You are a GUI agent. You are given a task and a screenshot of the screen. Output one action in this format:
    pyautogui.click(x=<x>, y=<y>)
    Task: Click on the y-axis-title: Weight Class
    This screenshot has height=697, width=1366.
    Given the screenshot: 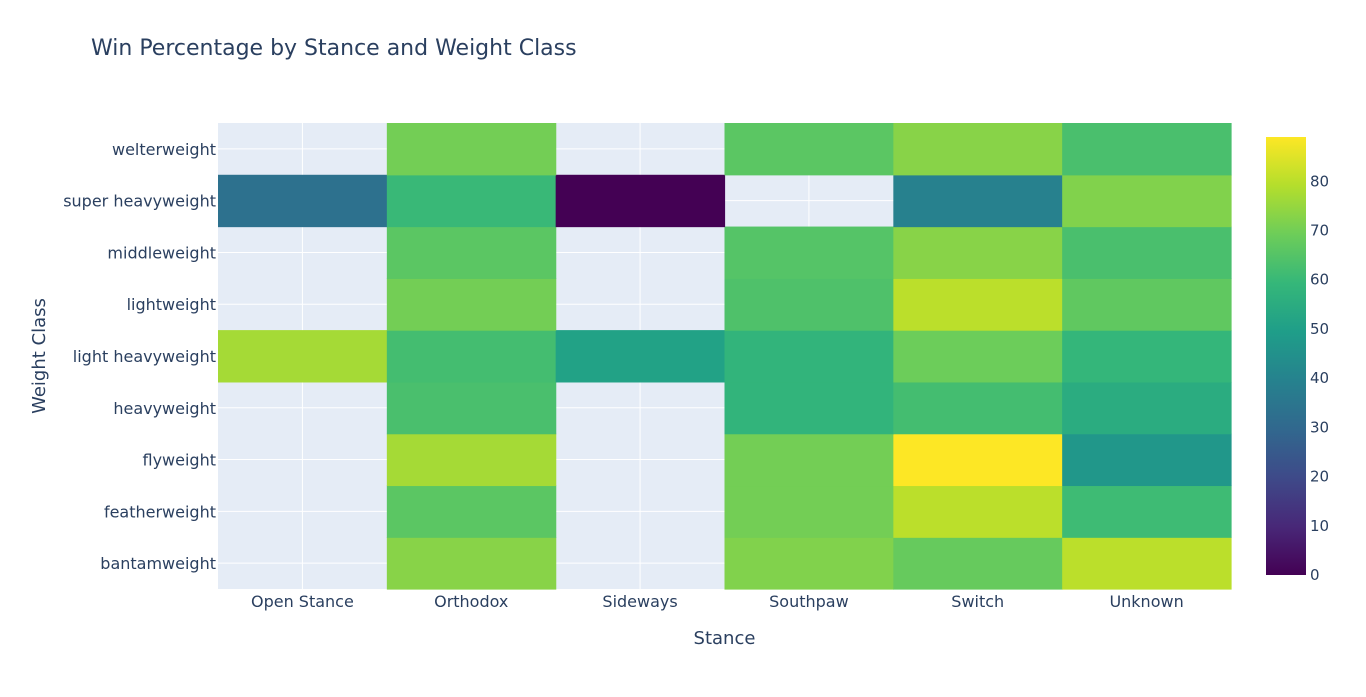 What is the action you would take?
    pyautogui.click(x=39, y=356)
    